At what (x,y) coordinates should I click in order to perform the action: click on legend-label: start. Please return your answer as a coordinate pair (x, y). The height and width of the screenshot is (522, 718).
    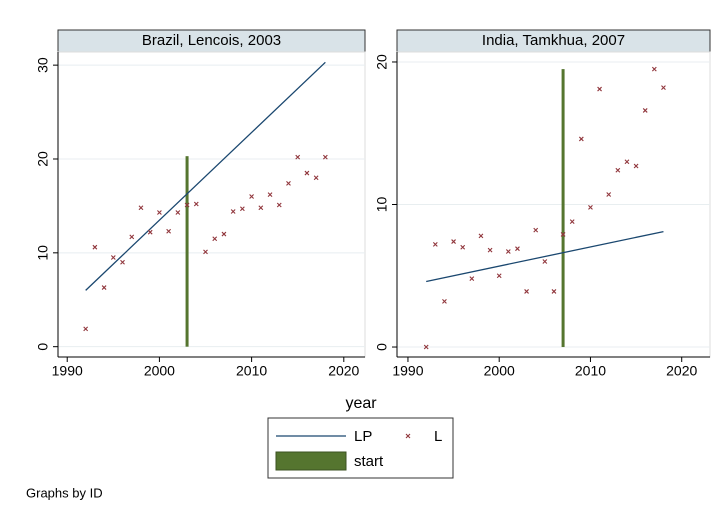
    Looking at the image, I should click on (369, 461).